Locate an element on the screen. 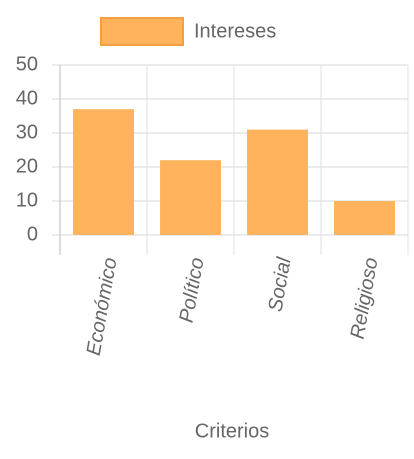 The image size is (414, 459). y-tick-label: 0 is located at coordinates (32, 234).